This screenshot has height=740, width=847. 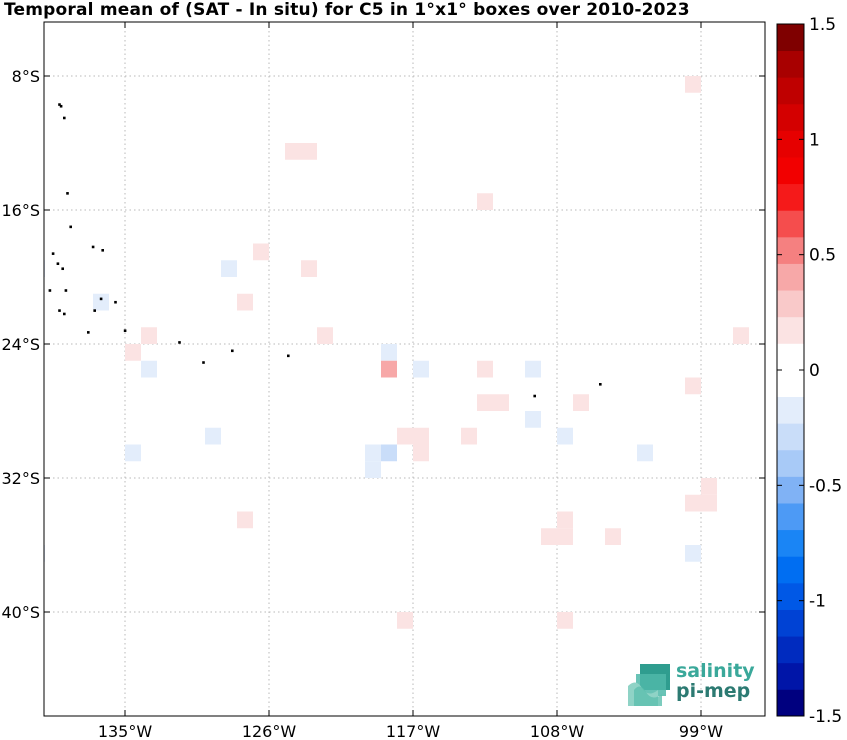 What do you see at coordinates (817, 602) in the screenshot?
I see `colorbar-tick-label: -1` at bounding box center [817, 602].